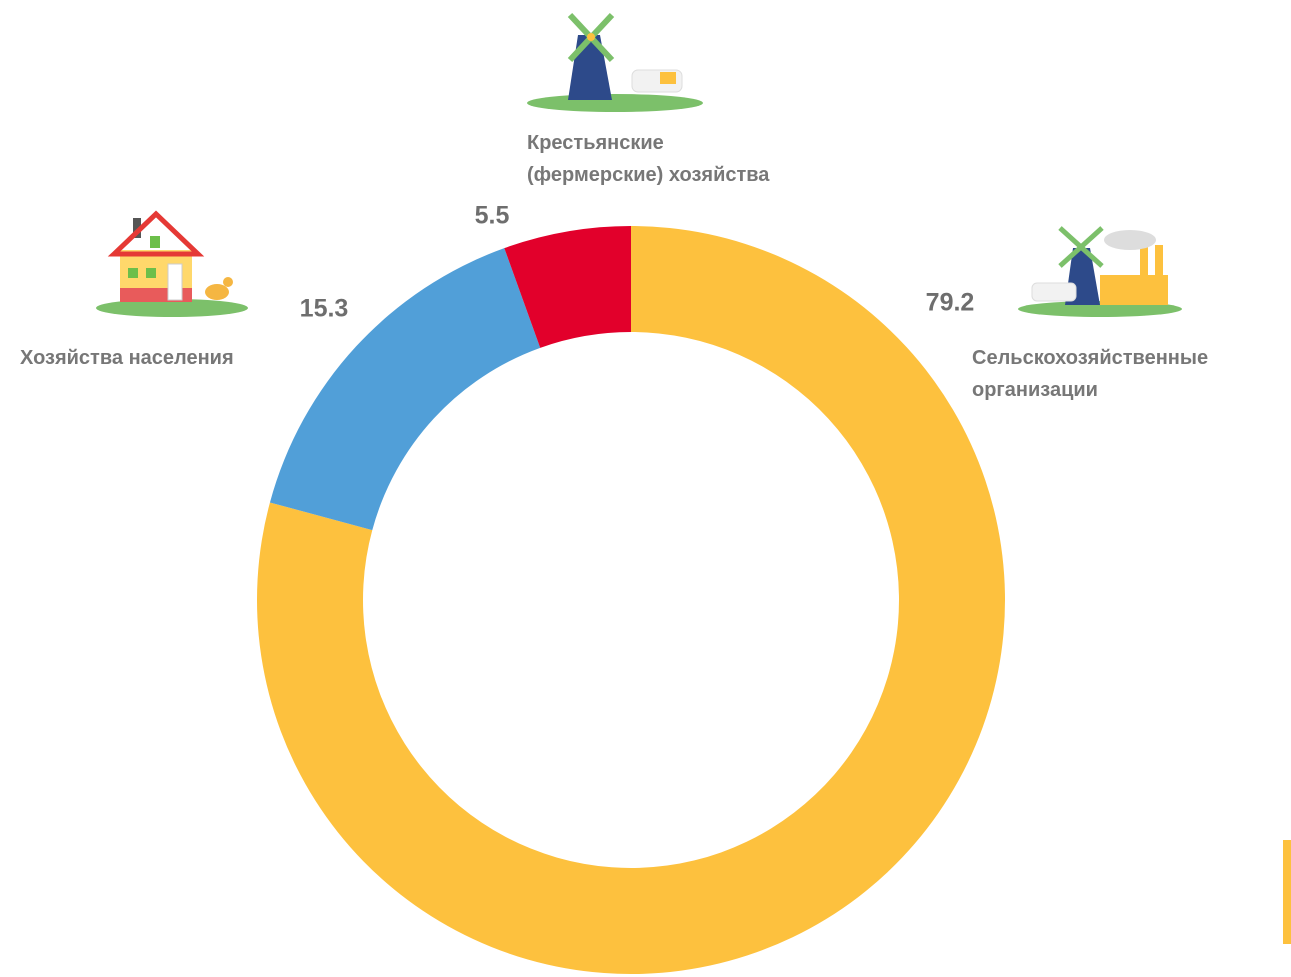 The height and width of the screenshot is (977, 1291). What do you see at coordinates (1100, 271) in the screenshot?
I see `icon-factory` at bounding box center [1100, 271].